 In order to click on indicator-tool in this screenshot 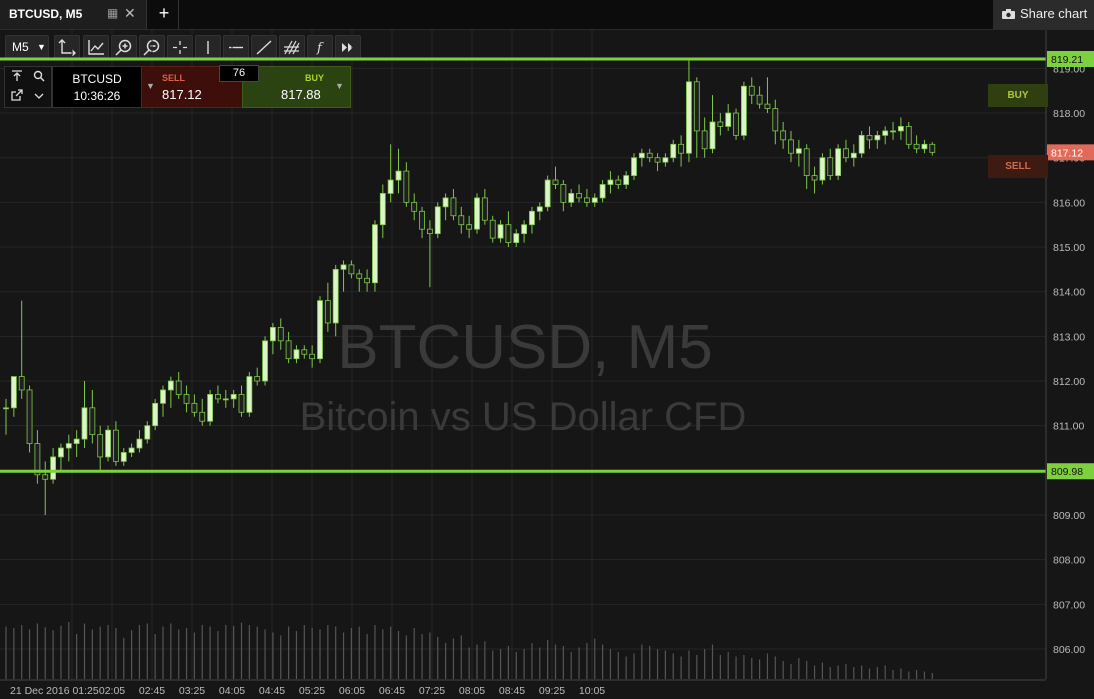, I will do `click(96, 47)`.